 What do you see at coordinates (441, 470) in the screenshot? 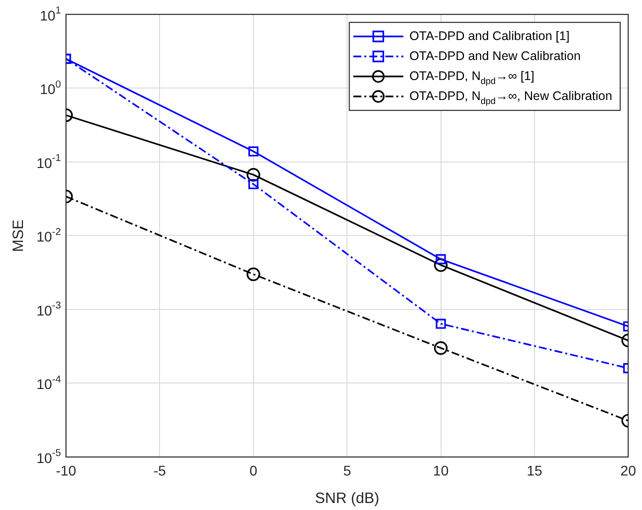
I see `x-tick-label: 10` at bounding box center [441, 470].